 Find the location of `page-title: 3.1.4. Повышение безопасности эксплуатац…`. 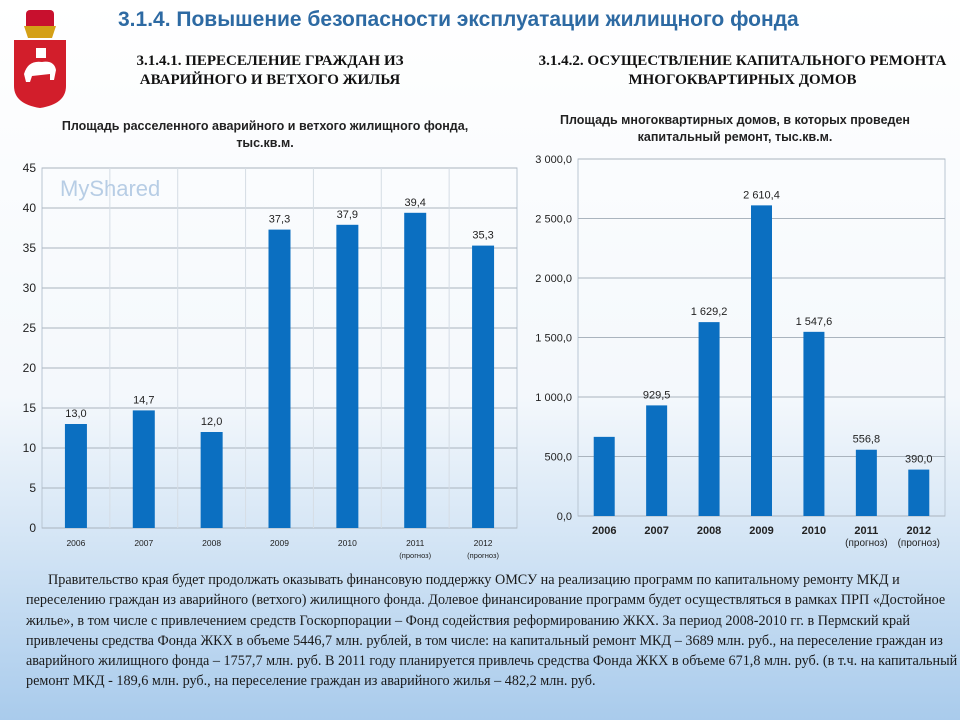

page-title: 3.1.4. Повышение безопасности эксплуатац… is located at coordinates (458, 19).